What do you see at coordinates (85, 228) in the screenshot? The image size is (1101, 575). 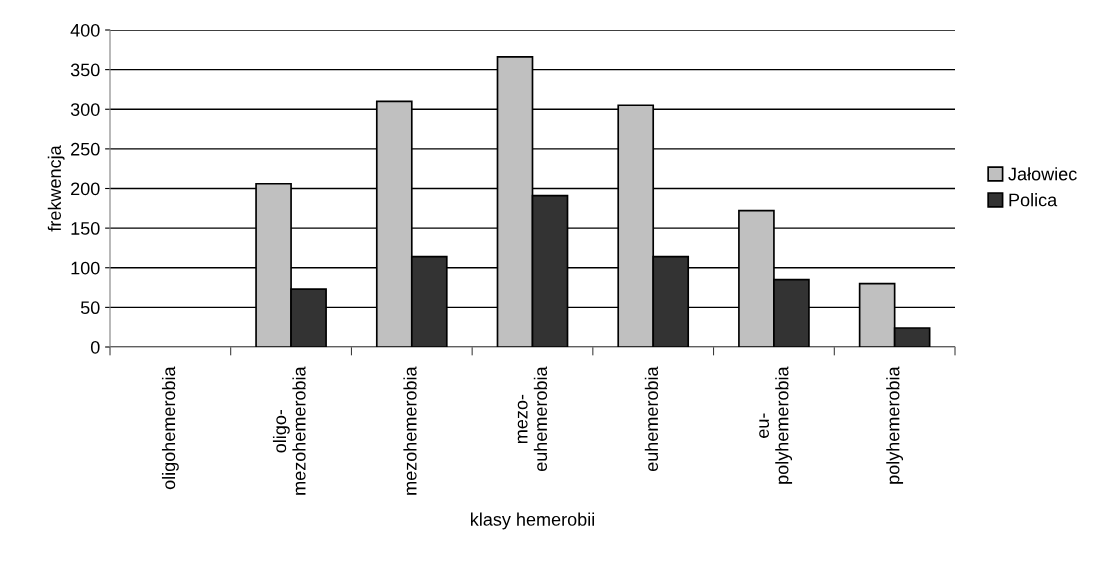 I see `y-tick-label: 150` at bounding box center [85, 228].